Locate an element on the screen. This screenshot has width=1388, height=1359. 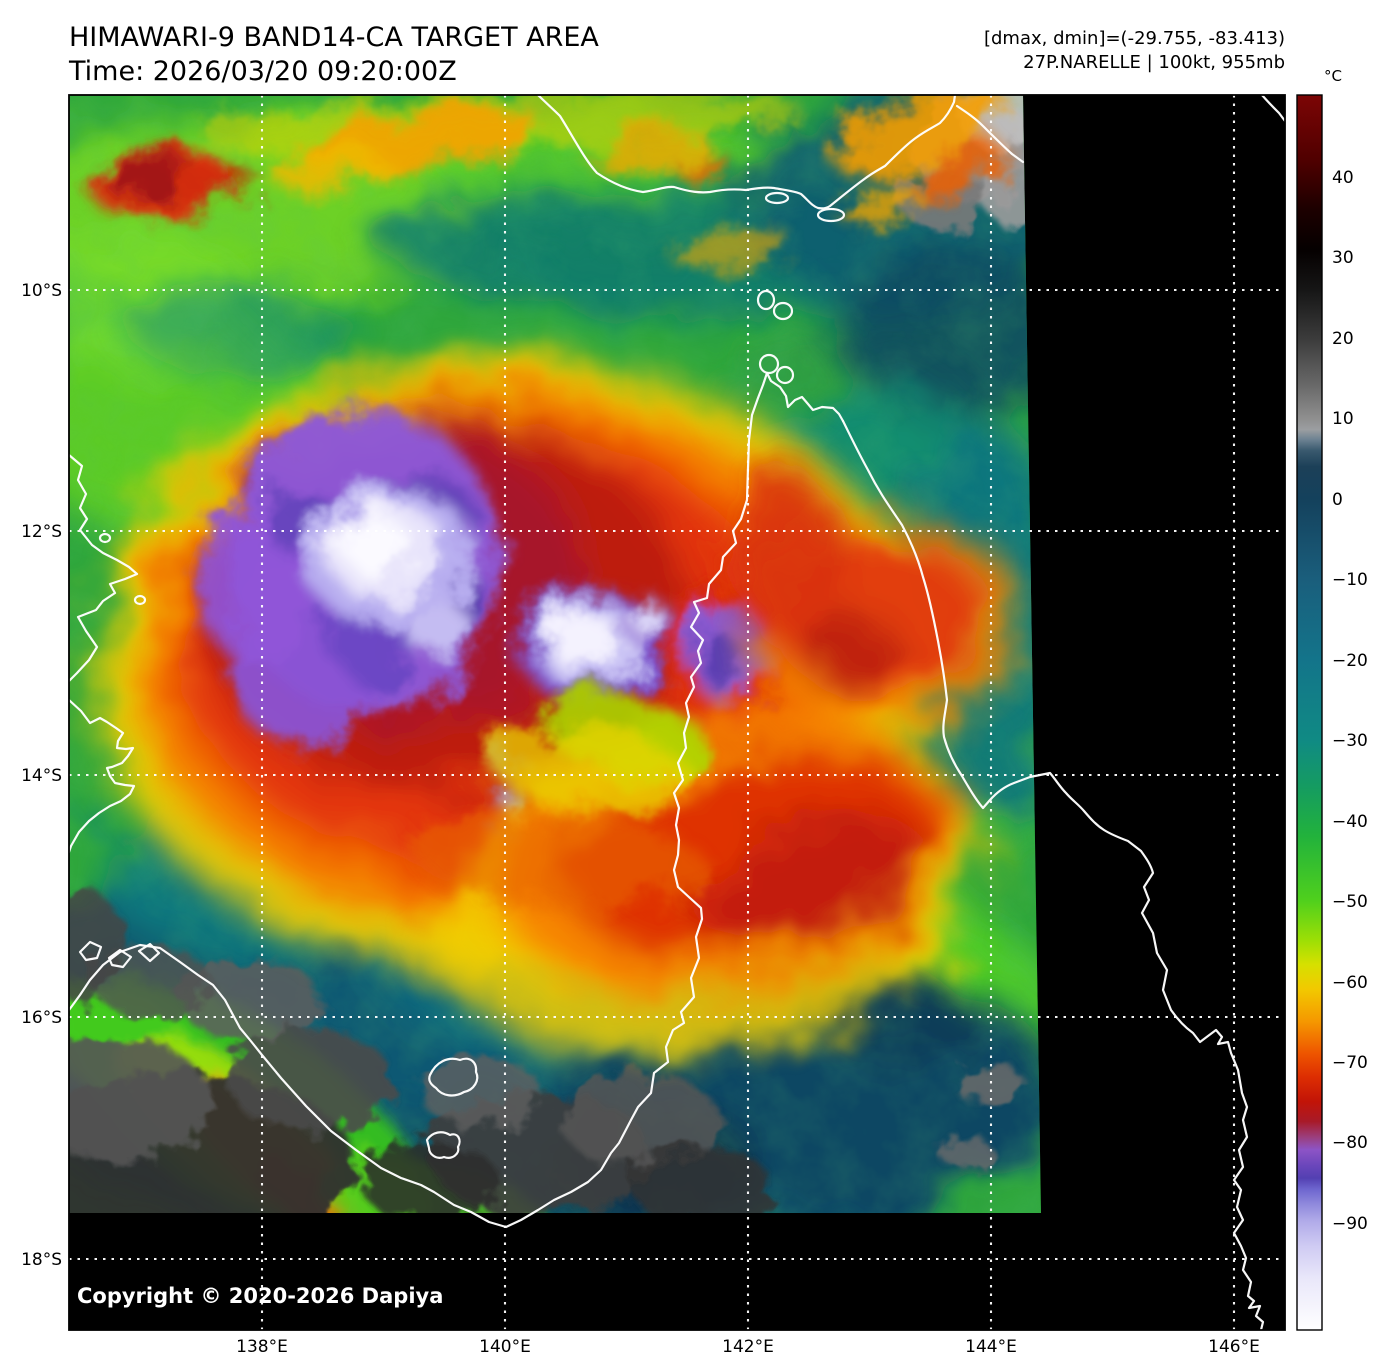
latitude-tick-labels: 10°S 12°S 14°S 16°S 18°S is located at coordinates (41, 775).